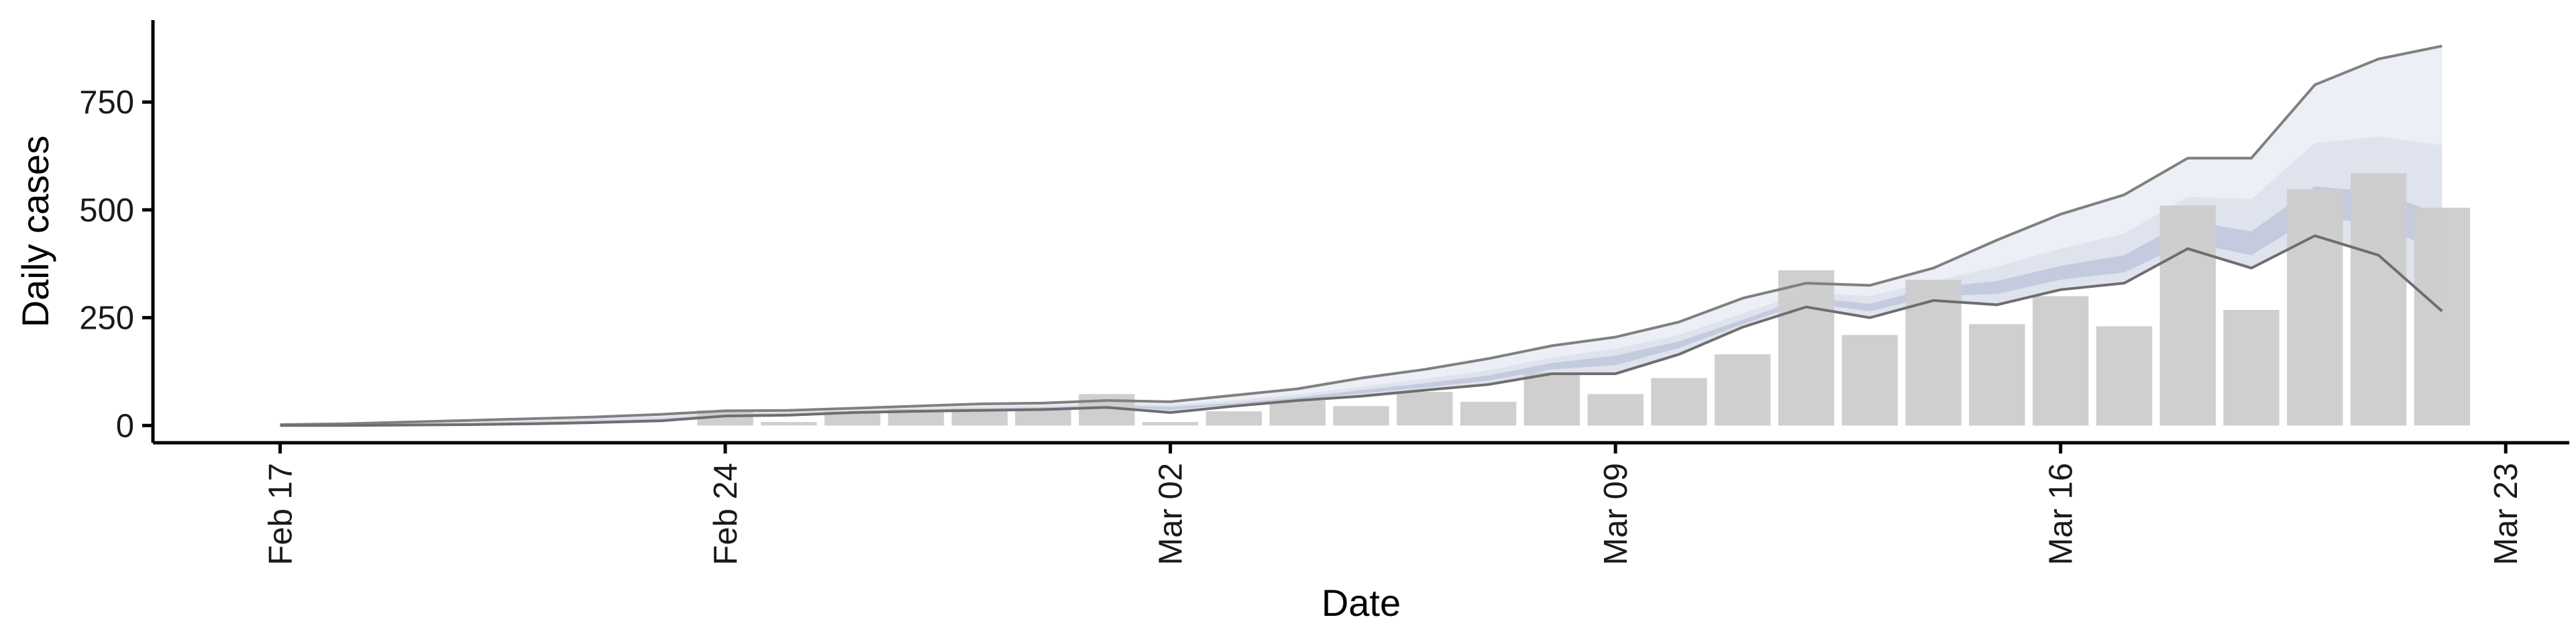  I want to click on x-tick-label: Mar 02, so click(1171, 514).